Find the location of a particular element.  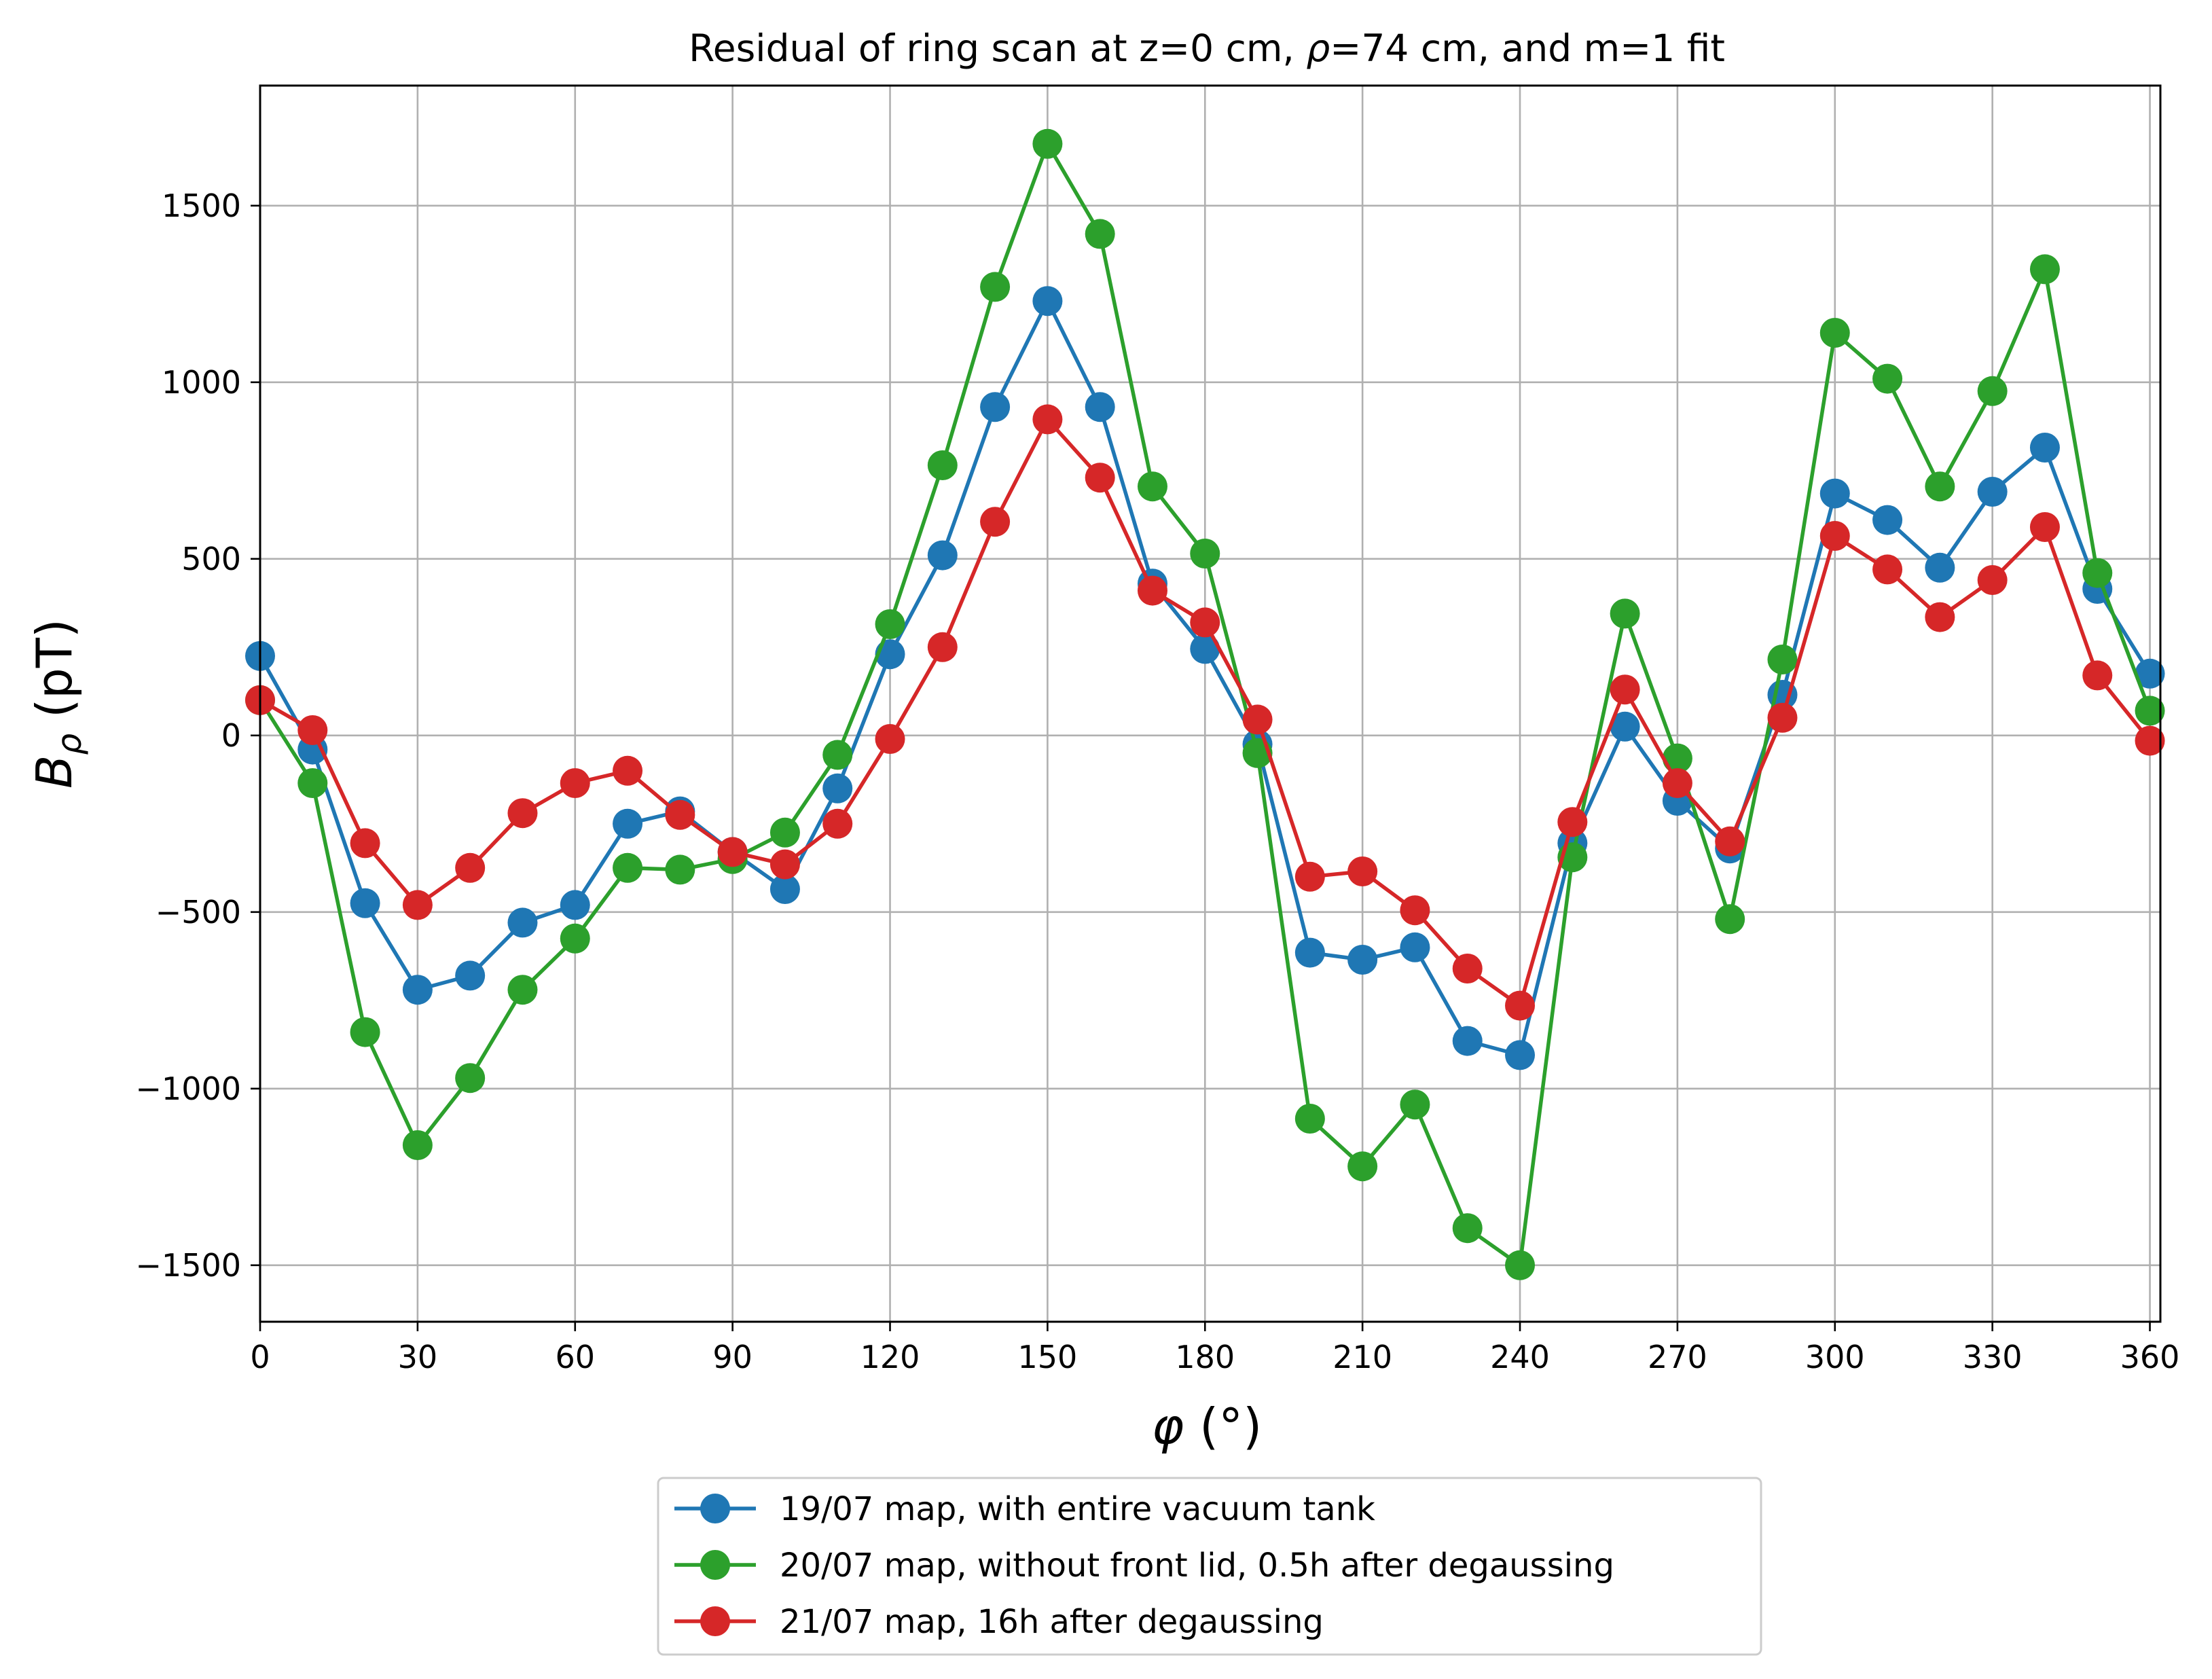

x-tick: 0 is located at coordinates (260, 1349).